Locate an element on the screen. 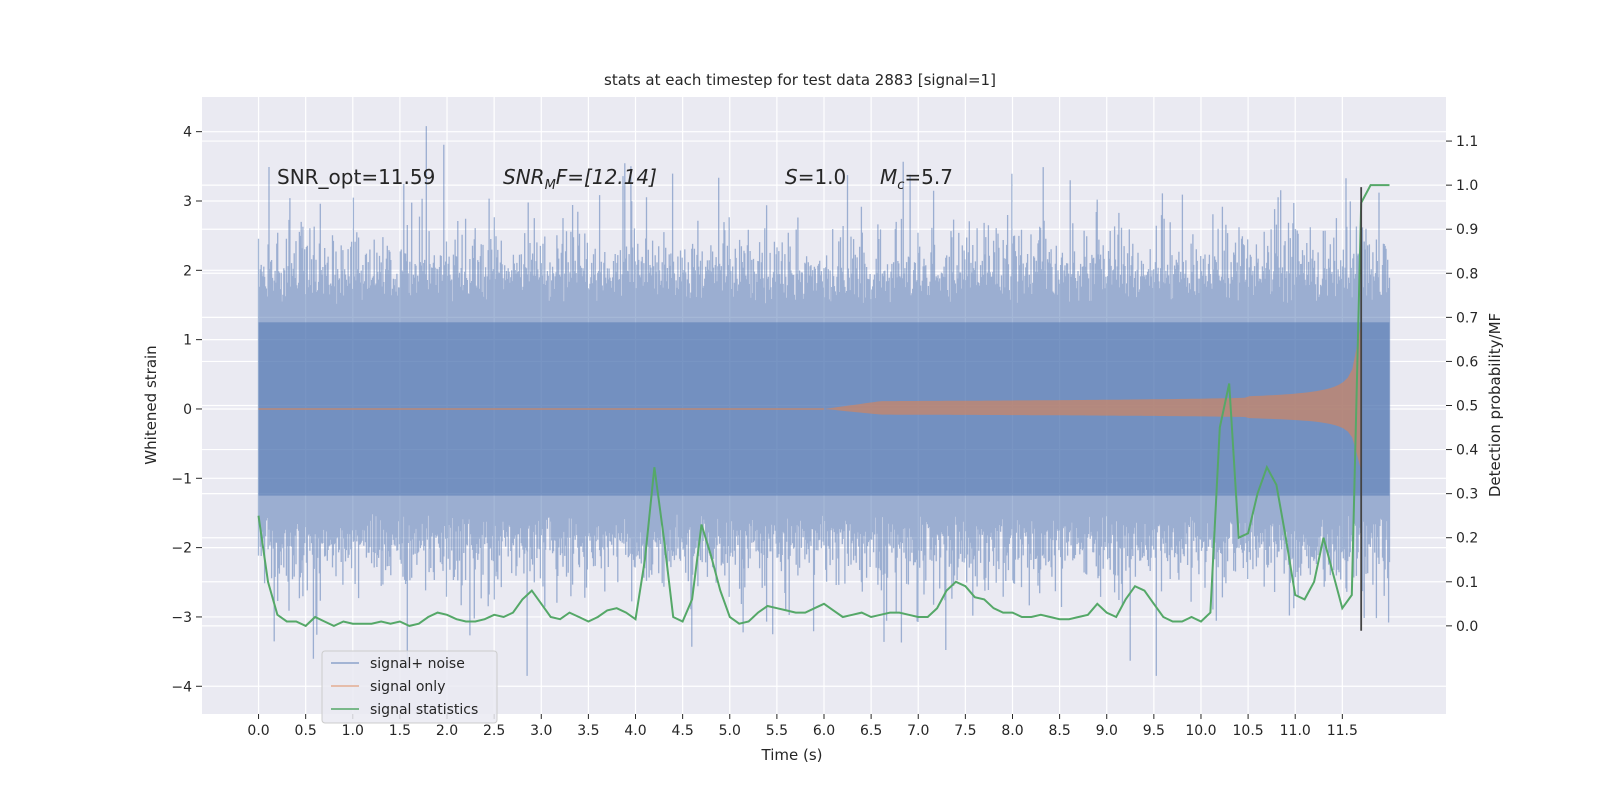 The height and width of the screenshot is (800, 1600). annotation-snr-mf: SNRMF=[12.14] is located at coordinates (580, 179).